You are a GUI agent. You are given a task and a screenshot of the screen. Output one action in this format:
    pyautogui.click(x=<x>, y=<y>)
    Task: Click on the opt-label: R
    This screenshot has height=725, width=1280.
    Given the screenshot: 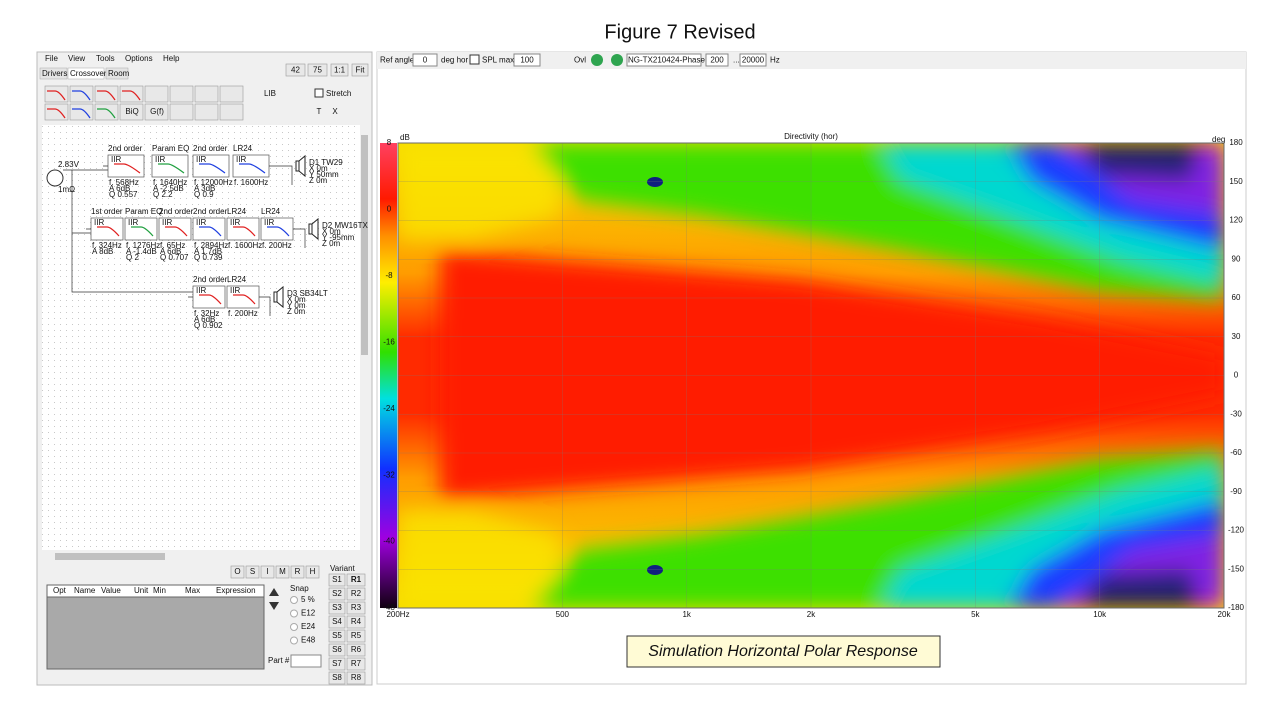 What is the action you would take?
    pyautogui.click(x=298, y=571)
    